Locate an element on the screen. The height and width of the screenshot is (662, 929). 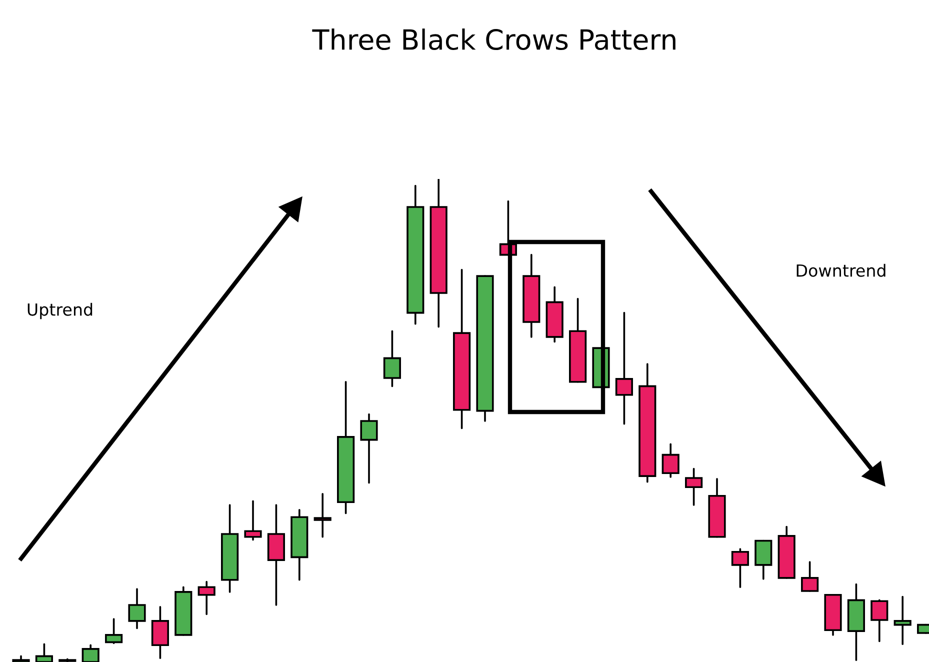
annotation: Uptrend is located at coordinates (60, 311).